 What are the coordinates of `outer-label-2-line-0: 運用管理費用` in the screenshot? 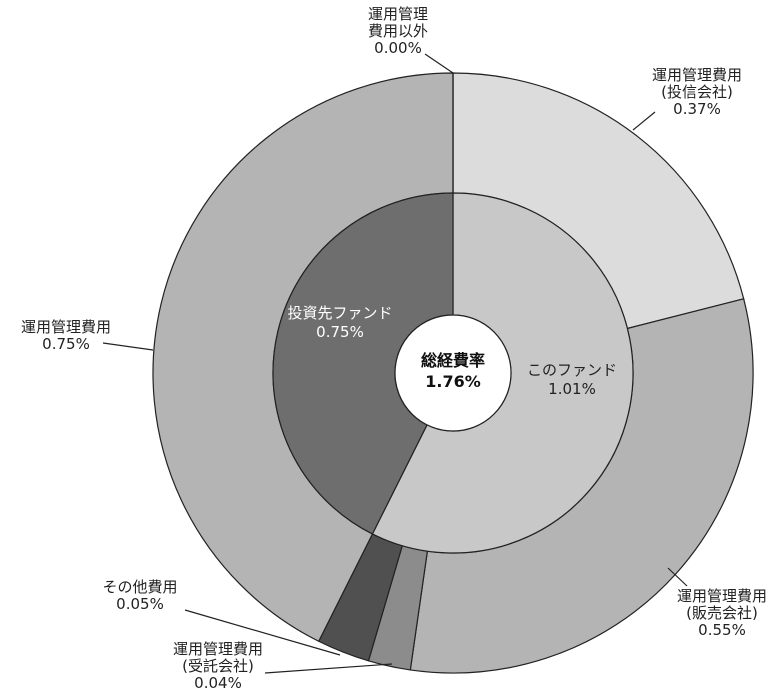 It's located at (722, 596).